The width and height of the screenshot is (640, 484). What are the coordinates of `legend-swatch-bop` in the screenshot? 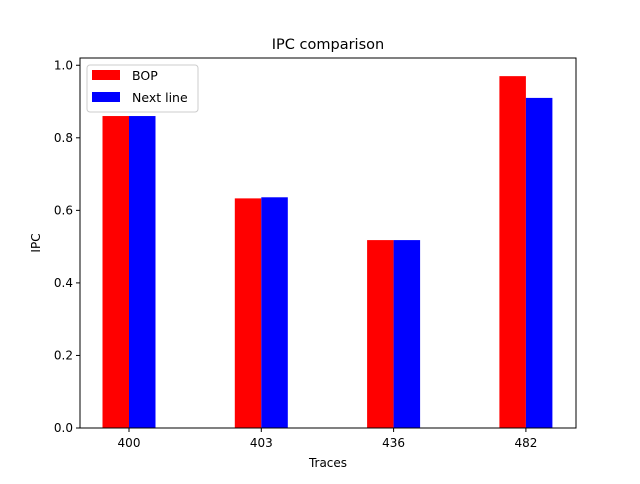 It's located at (106, 75).